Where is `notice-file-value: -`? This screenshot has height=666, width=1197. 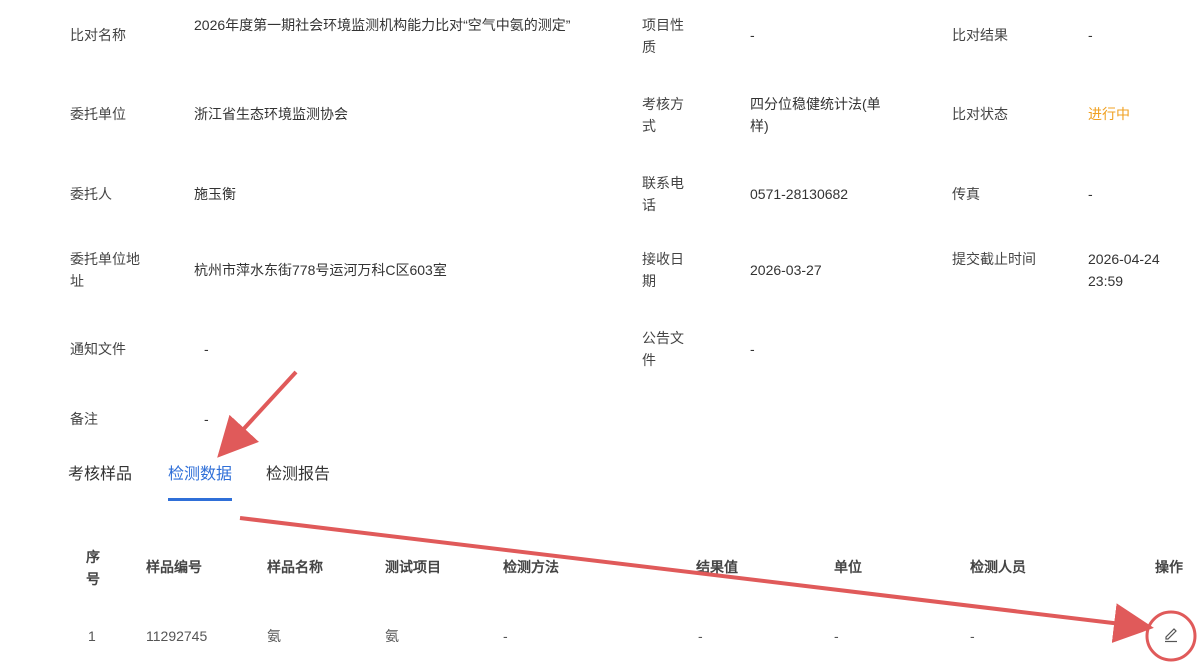 notice-file-value: - is located at coordinates (206, 349).